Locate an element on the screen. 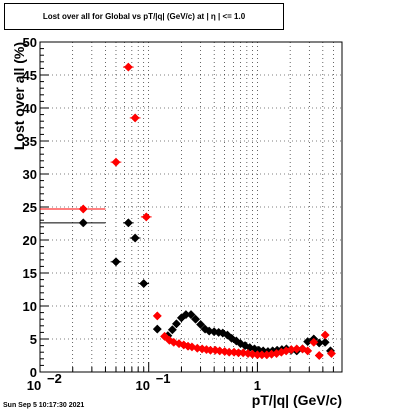  y-tick-label: 5 is located at coordinates (33, 339).